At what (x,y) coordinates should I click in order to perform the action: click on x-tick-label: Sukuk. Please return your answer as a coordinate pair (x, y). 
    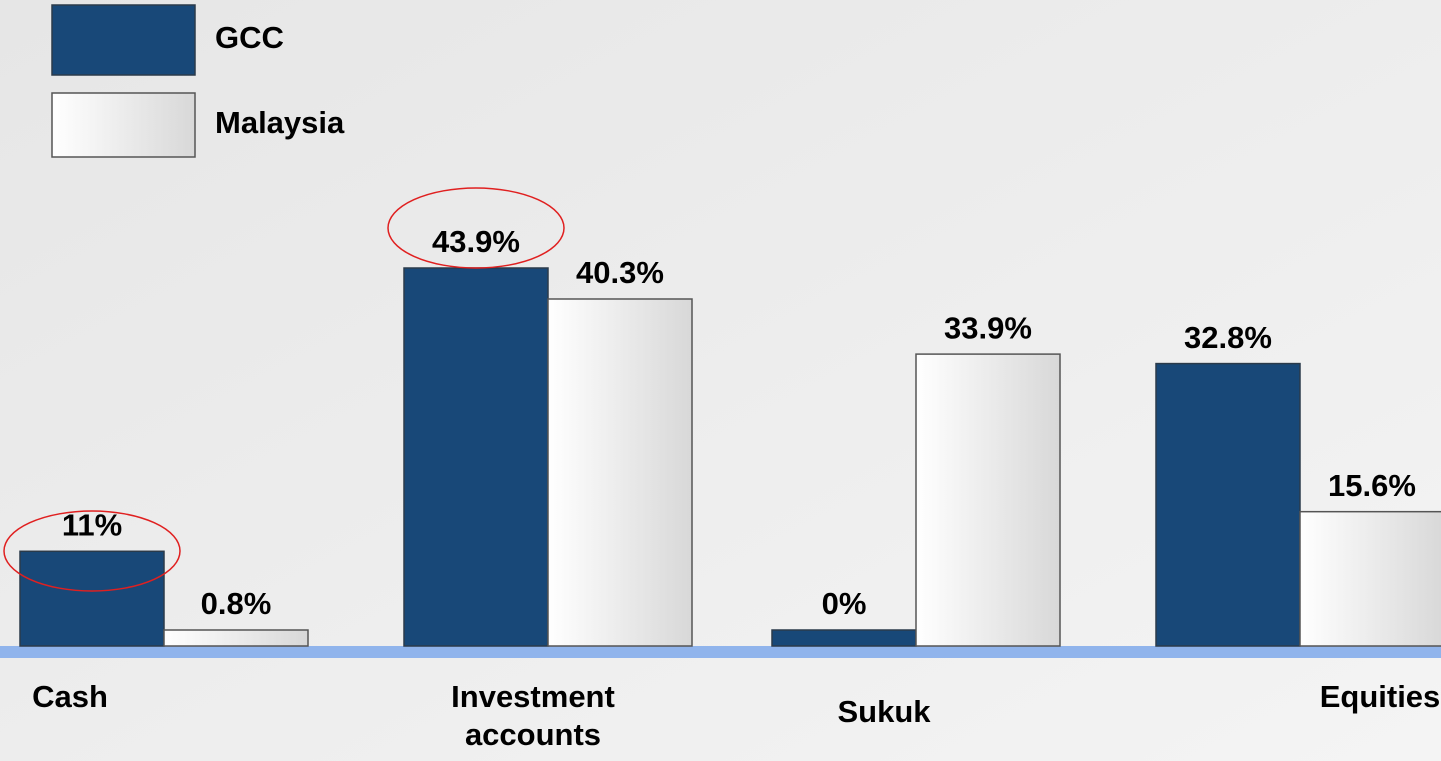
    Looking at the image, I should click on (884, 711).